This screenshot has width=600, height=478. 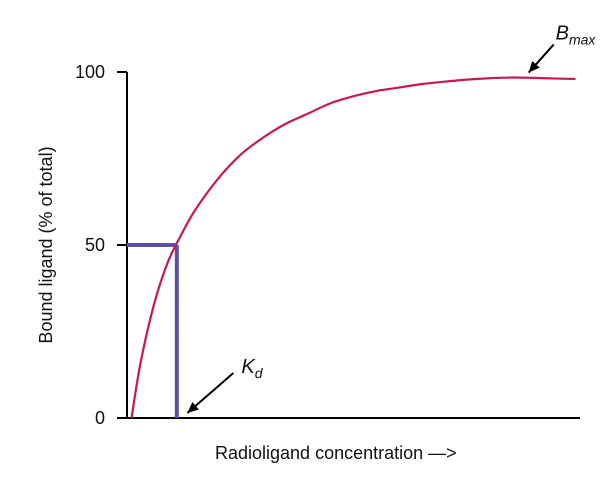 What do you see at coordinates (576, 35) in the screenshot?
I see `bmax-label: Bmax` at bounding box center [576, 35].